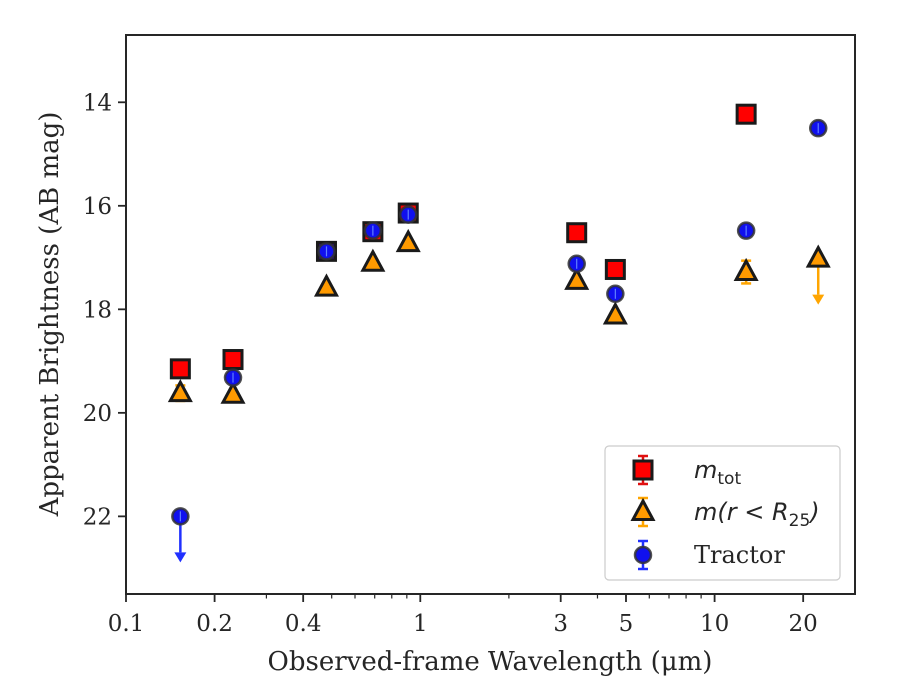 The height and width of the screenshot is (700, 900). I want to click on legend-mtot-marker, so click(643, 470).